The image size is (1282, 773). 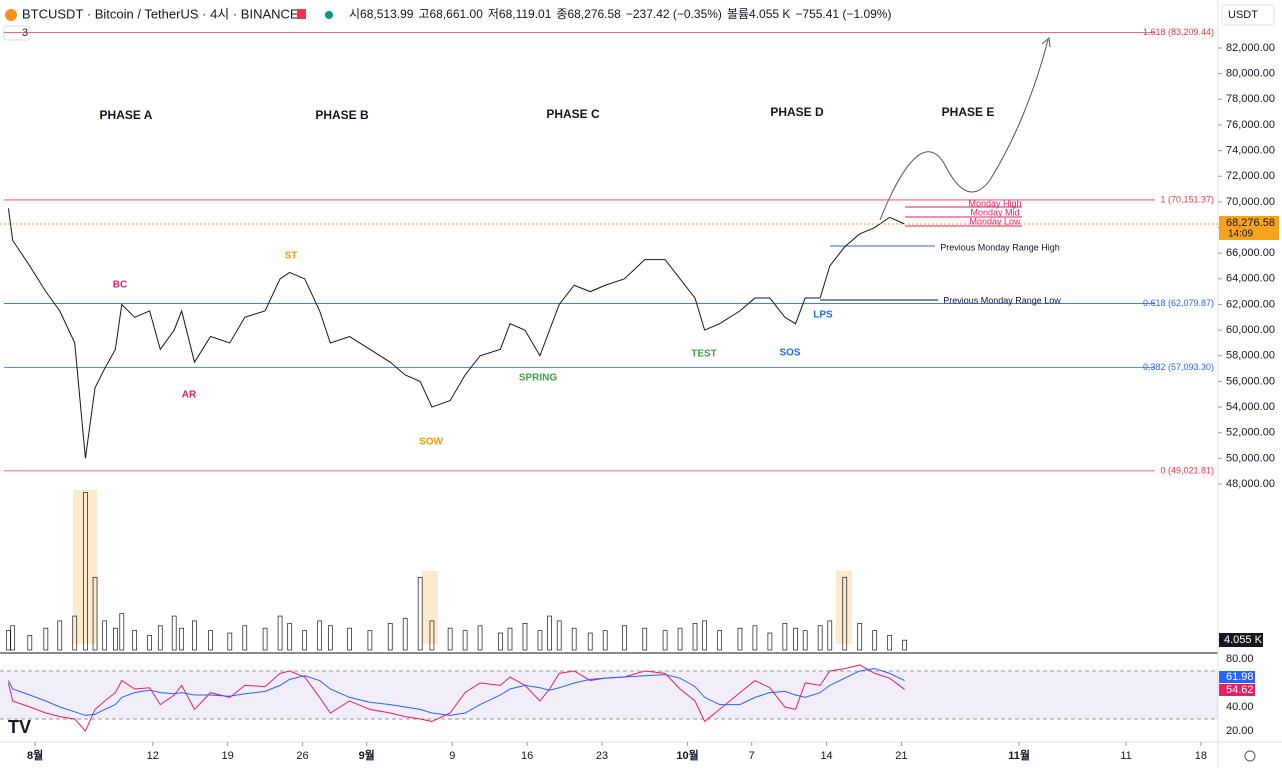 What do you see at coordinates (1250, 356) in the screenshot?
I see `y-tick-label: 58,000.00` at bounding box center [1250, 356].